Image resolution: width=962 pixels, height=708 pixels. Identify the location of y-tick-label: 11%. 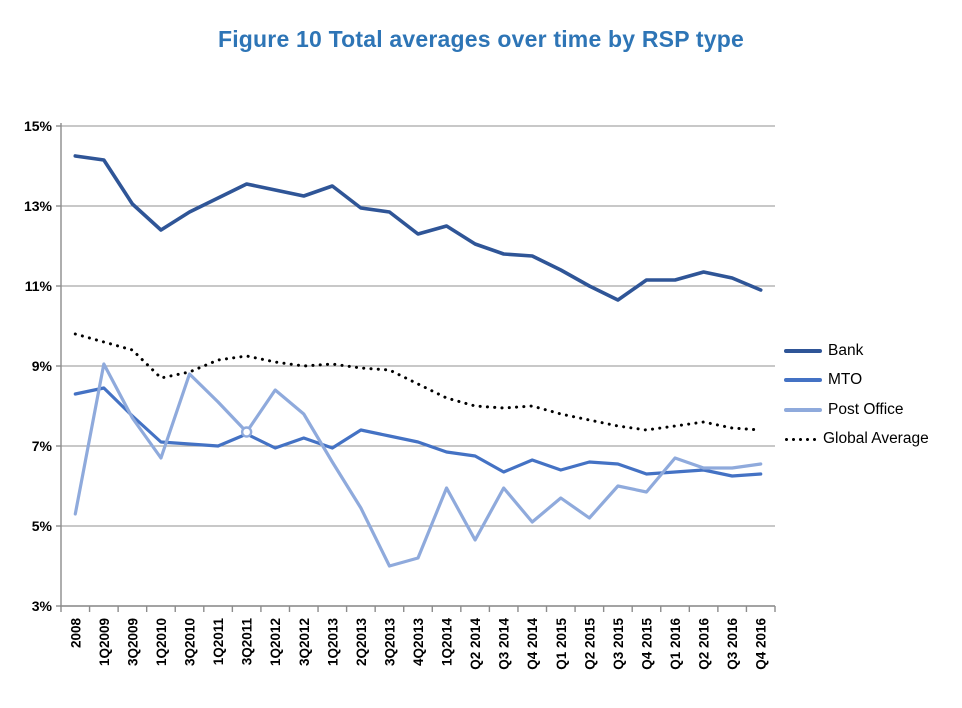
(39, 286).